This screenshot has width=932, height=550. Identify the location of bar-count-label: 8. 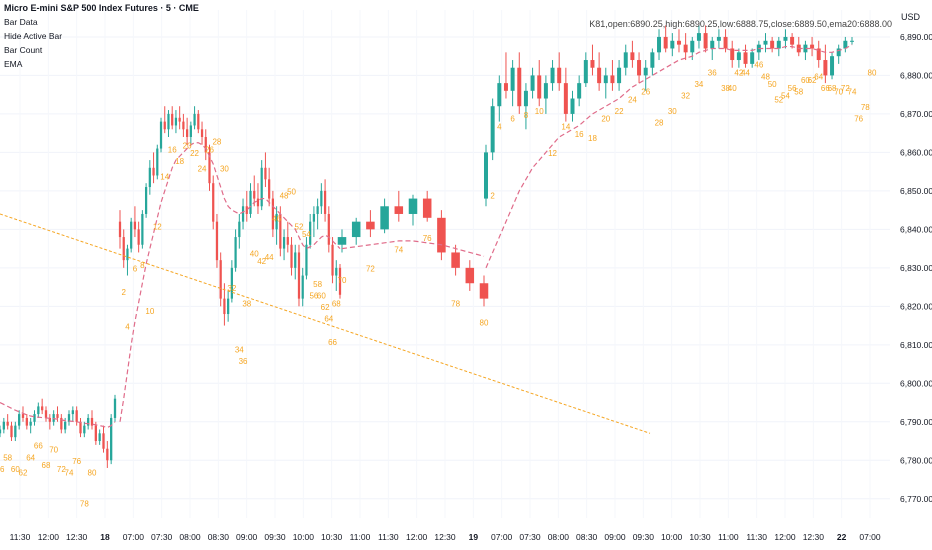
(142, 265).